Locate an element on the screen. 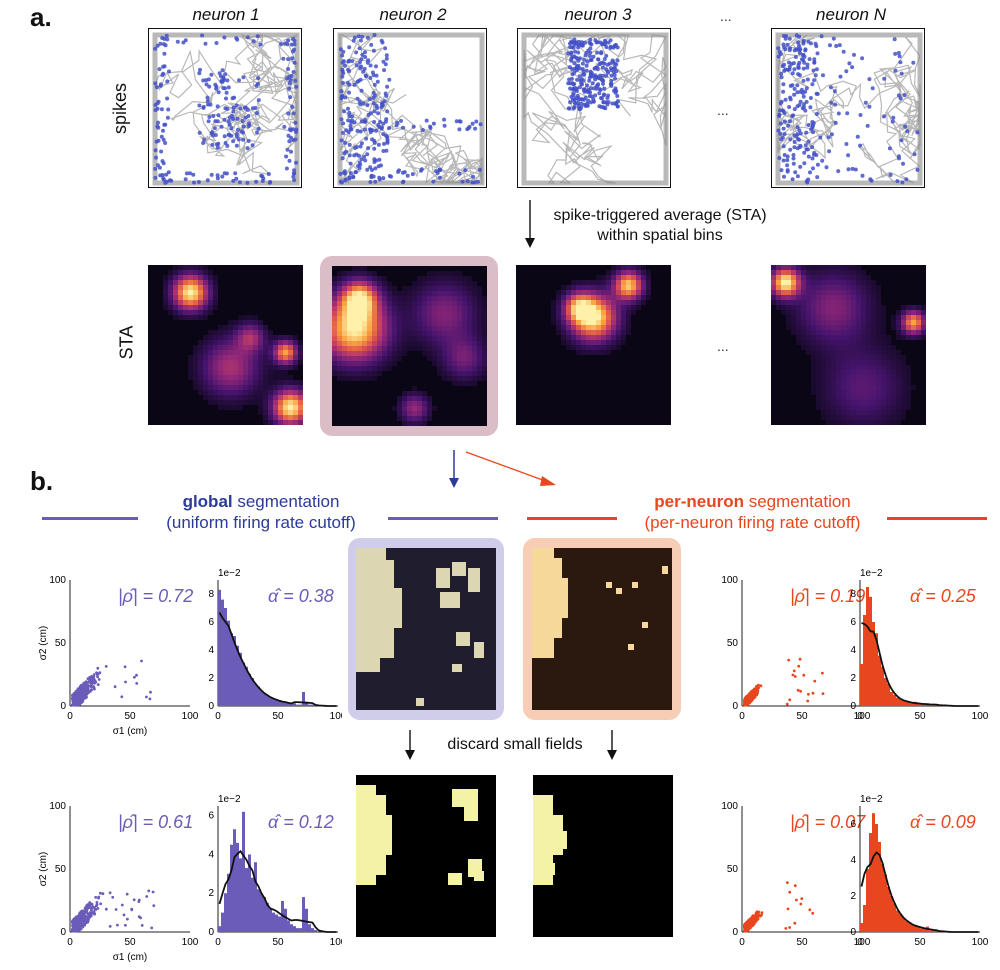  x-tick-label: 50 is located at coordinates (920, 716).